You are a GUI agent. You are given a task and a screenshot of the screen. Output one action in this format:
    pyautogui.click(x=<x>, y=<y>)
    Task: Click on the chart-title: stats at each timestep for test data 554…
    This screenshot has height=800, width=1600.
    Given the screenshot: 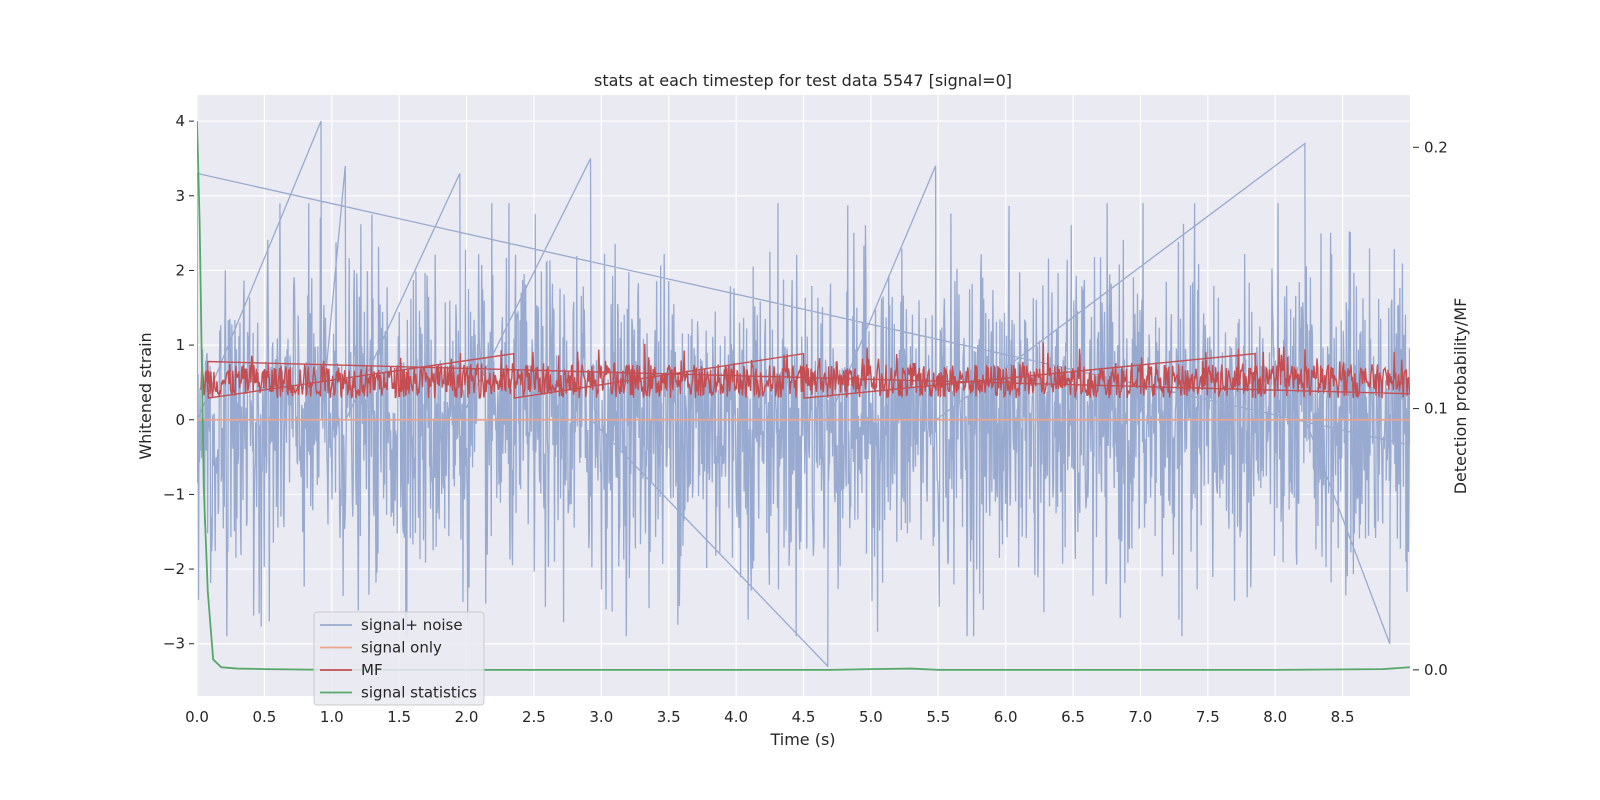 What is the action you would take?
    pyautogui.click(x=803, y=80)
    